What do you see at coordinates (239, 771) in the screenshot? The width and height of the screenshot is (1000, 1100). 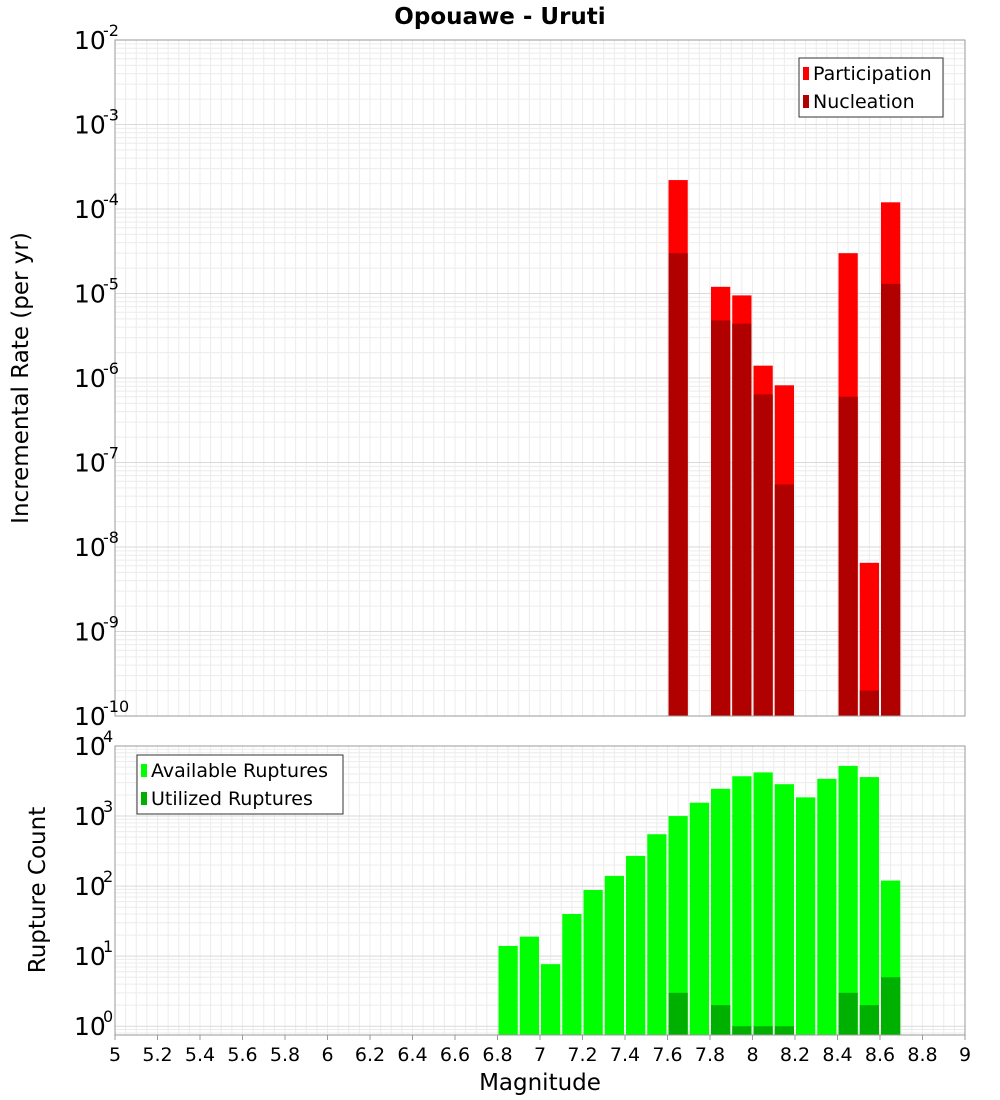 I see `available-legend-label: Available Ruptures` at bounding box center [239, 771].